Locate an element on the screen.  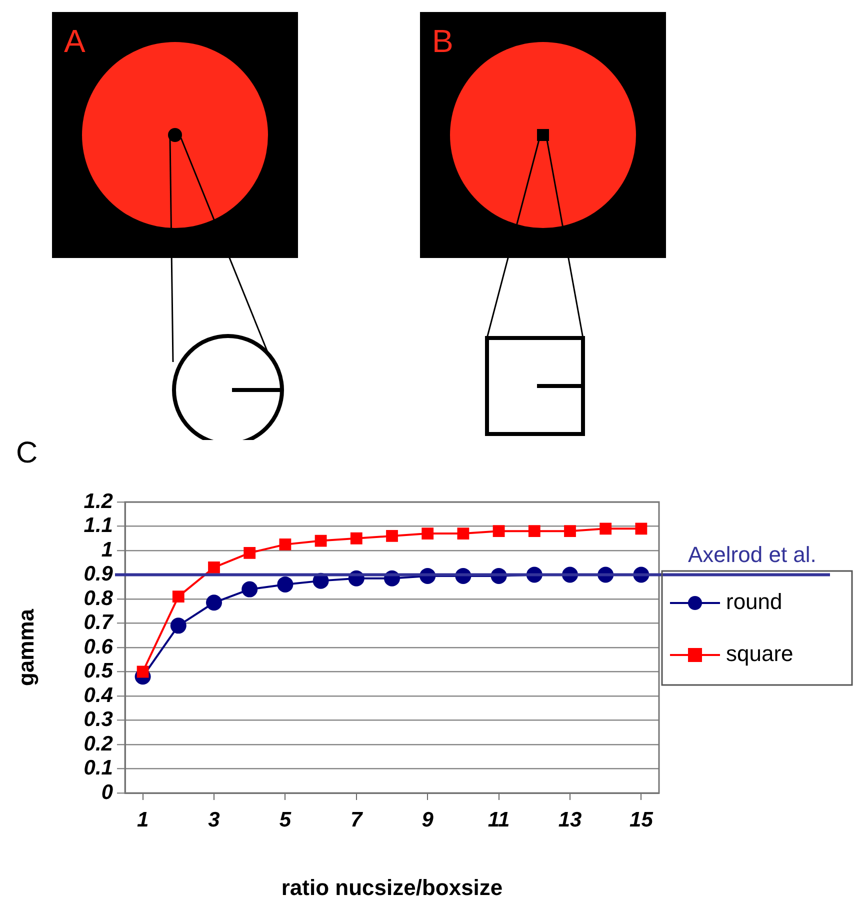
circle-zoom-diagram: A is located at coordinates (175, 226).